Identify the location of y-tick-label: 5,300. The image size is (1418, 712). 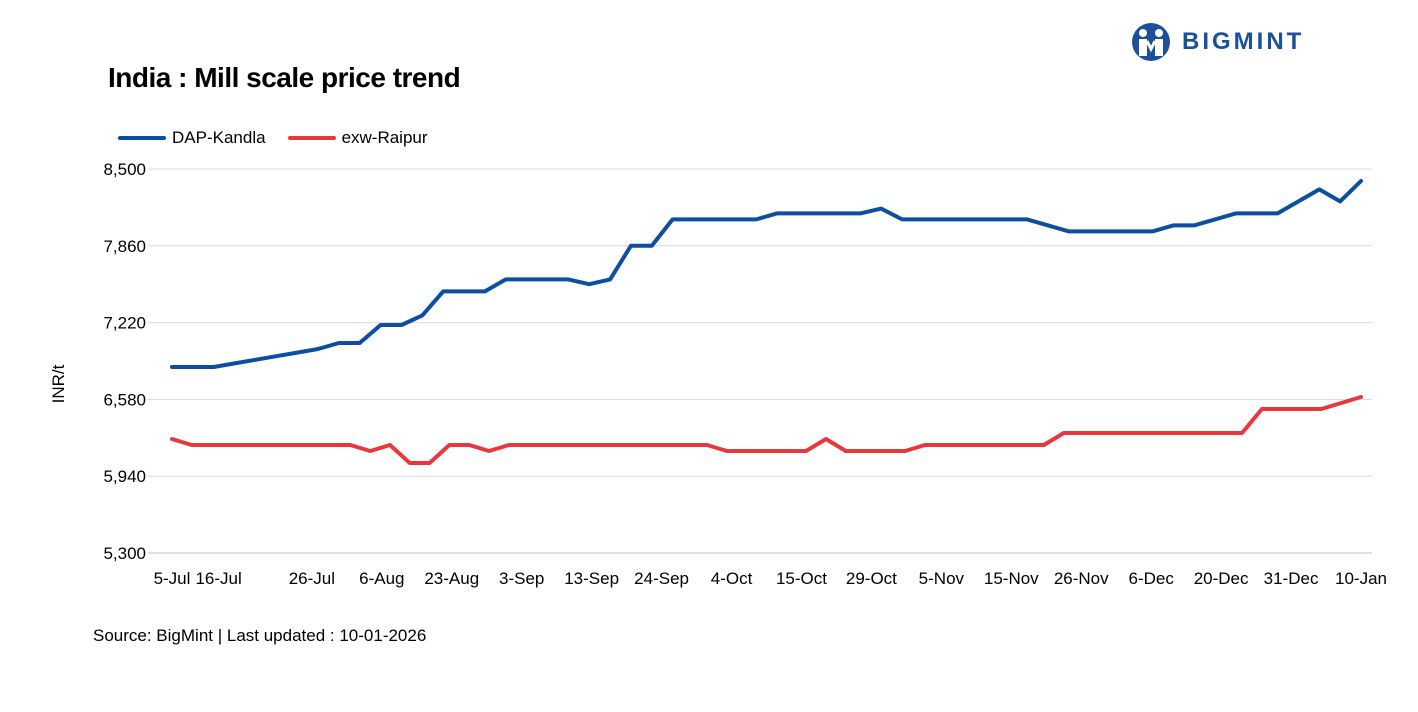
(124, 553).